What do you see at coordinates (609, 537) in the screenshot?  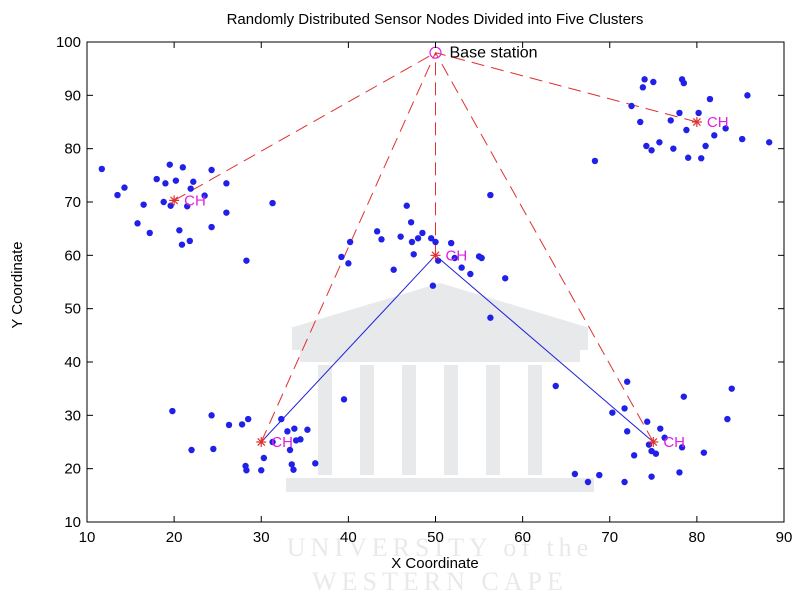 I see `x-tick-label: 70` at bounding box center [609, 537].